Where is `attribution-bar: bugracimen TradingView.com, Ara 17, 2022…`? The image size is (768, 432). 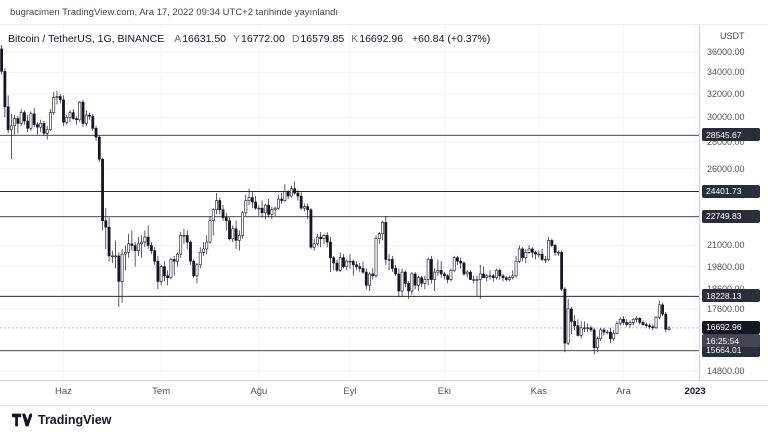
attribution-bar: bugracimen TradingView.com, Ara 17, 2022… is located at coordinates (384, 12).